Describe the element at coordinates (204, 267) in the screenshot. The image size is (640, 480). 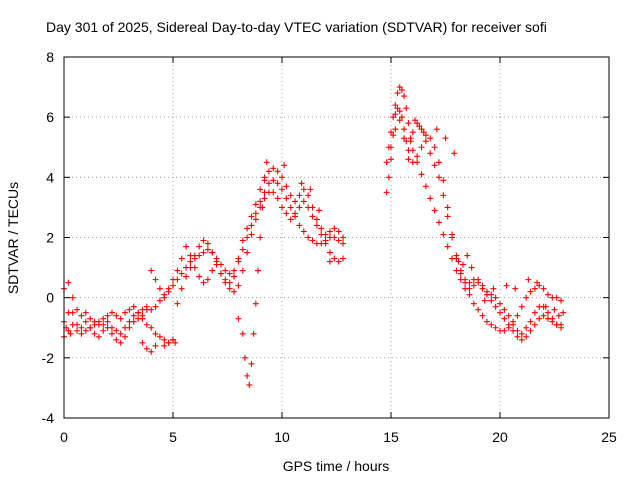
I see `data-series` at that location.